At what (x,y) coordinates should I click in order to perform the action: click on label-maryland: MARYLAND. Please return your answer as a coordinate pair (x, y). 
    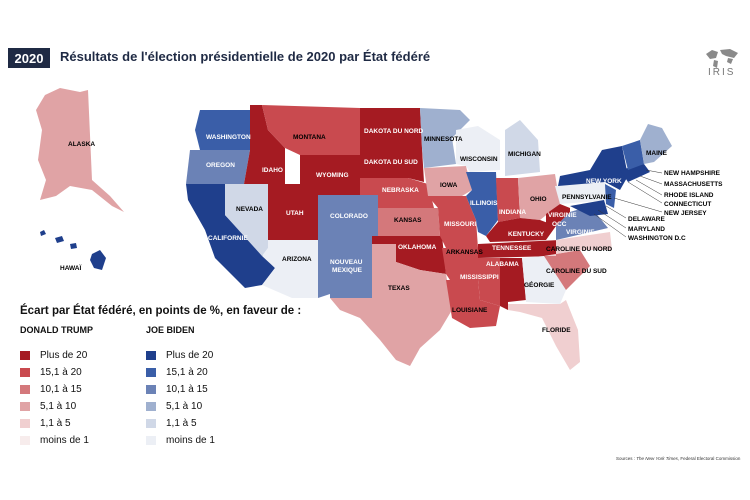
    Looking at the image, I should click on (646, 229).